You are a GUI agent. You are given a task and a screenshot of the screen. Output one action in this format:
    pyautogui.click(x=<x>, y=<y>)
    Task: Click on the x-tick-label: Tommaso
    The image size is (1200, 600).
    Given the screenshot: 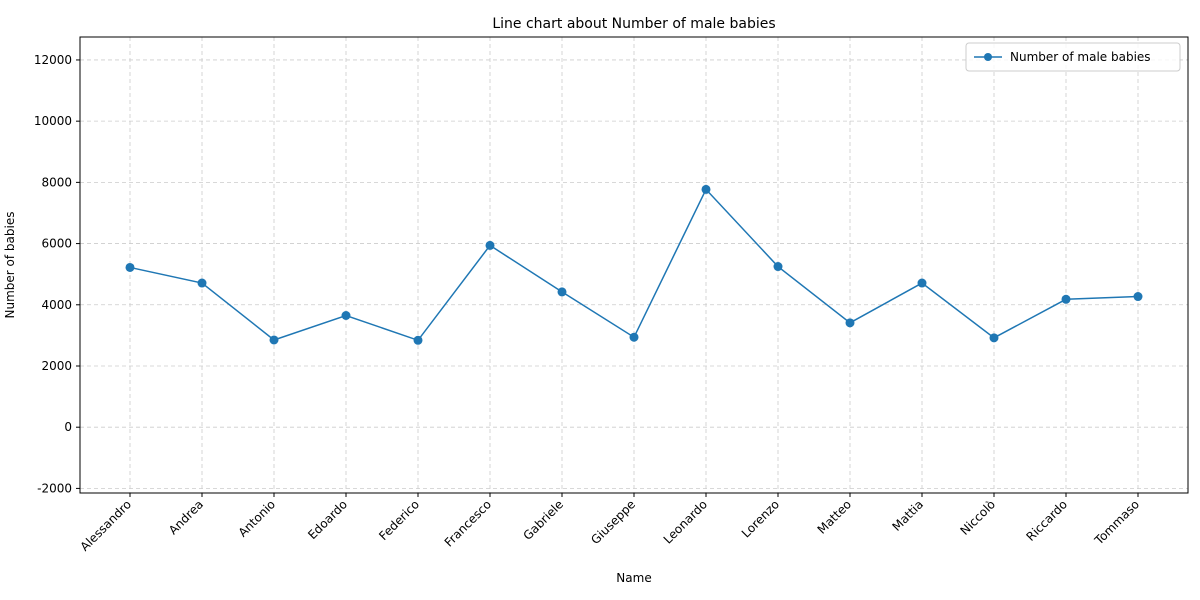 What is the action you would take?
    pyautogui.click(x=1116, y=522)
    